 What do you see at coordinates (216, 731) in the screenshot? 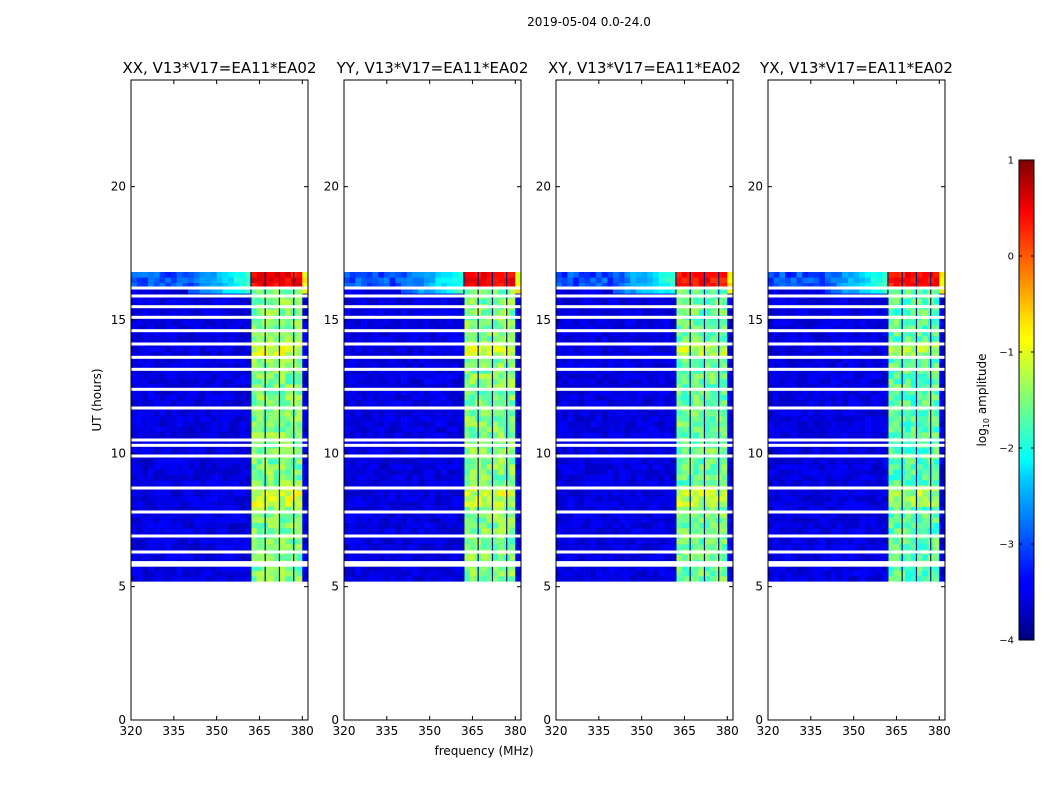
I see `x-tick-label: 350` at bounding box center [216, 731].